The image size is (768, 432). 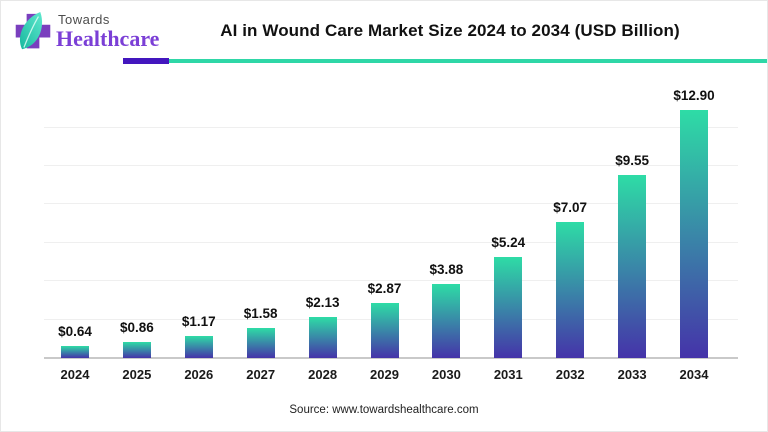 I want to click on bar-2027, so click(x=260, y=342).